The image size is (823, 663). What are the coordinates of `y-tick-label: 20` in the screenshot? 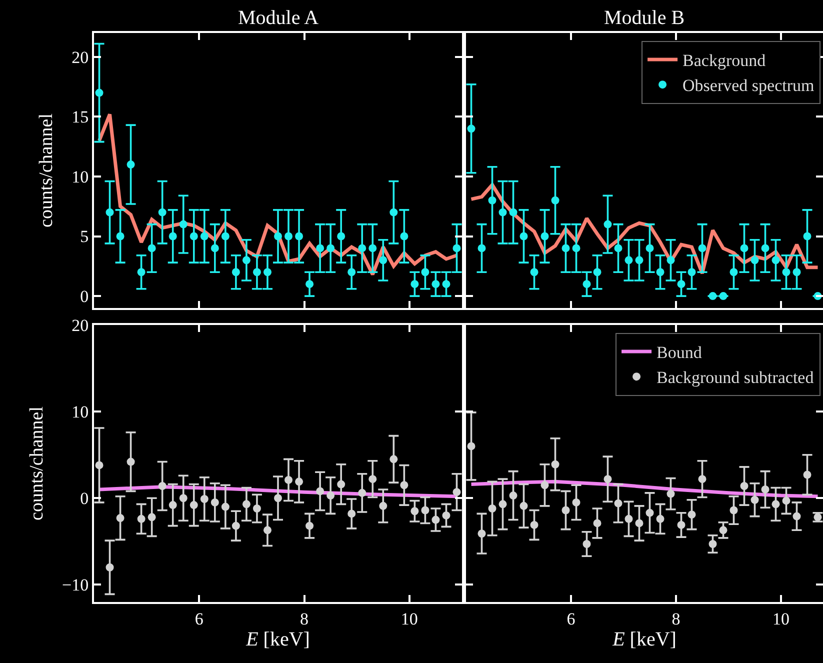 It's located at (80, 57).